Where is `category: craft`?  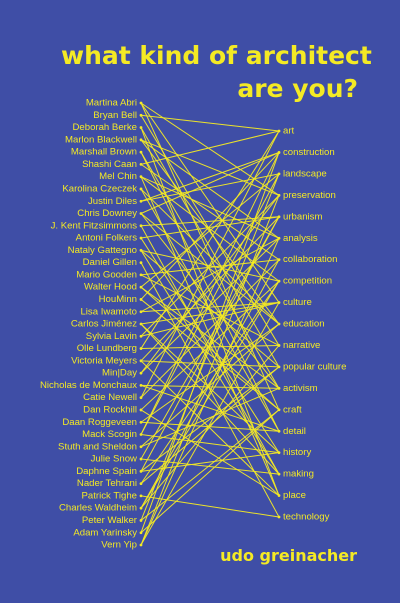
category: craft is located at coordinates (292, 409).